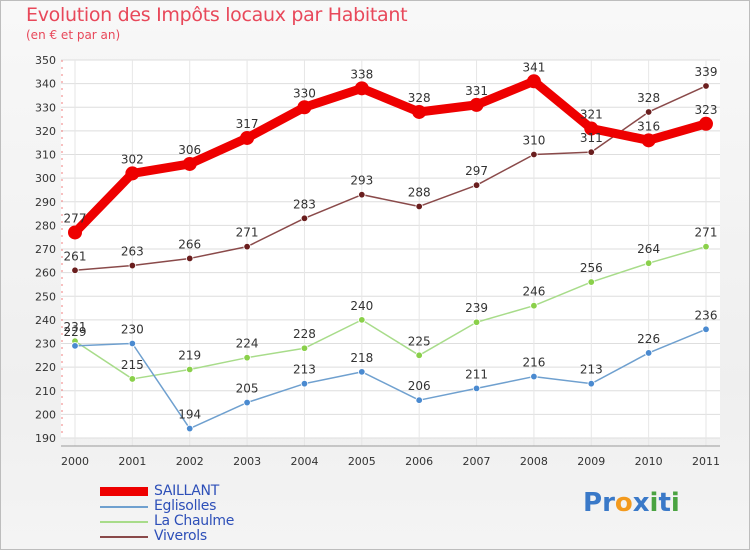 The width and height of the screenshot is (750, 550). Describe the element at coordinates (304, 461) in the screenshot. I see `x-tick-label: 2004` at that location.